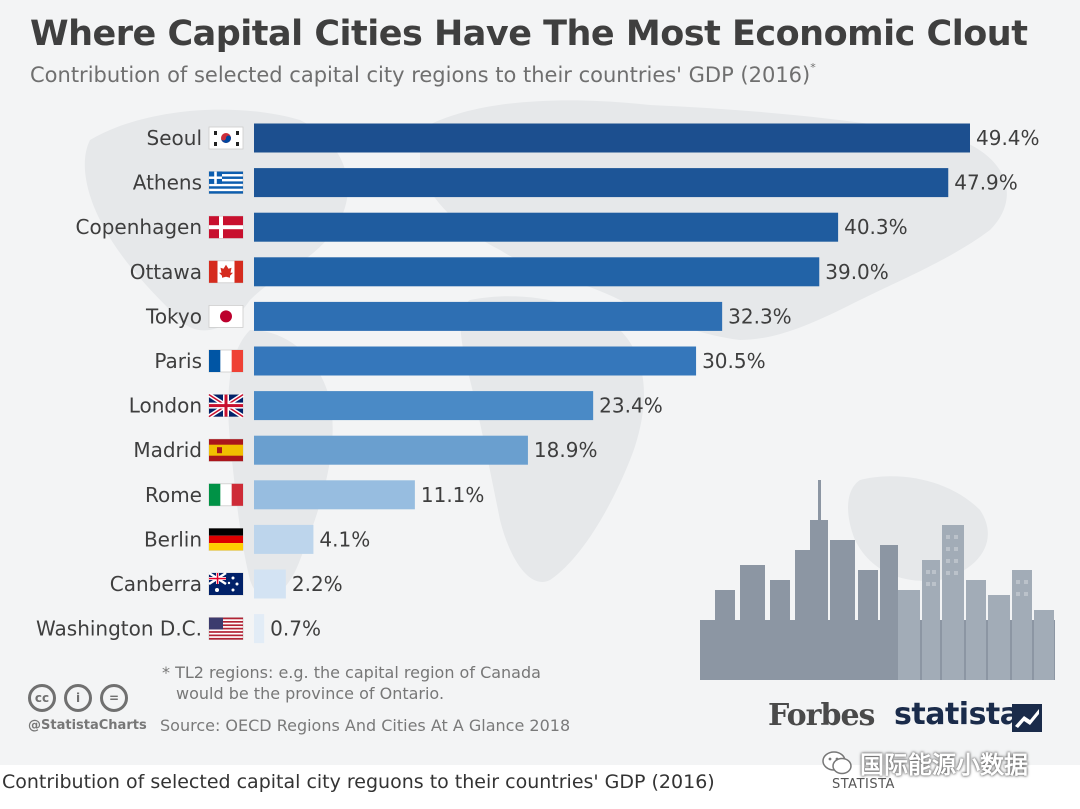 The height and width of the screenshot is (809, 1080). What do you see at coordinates (166, 272) in the screenshot?
I see `bar-category-label: Ottawa` at bounding box center [166, 272].